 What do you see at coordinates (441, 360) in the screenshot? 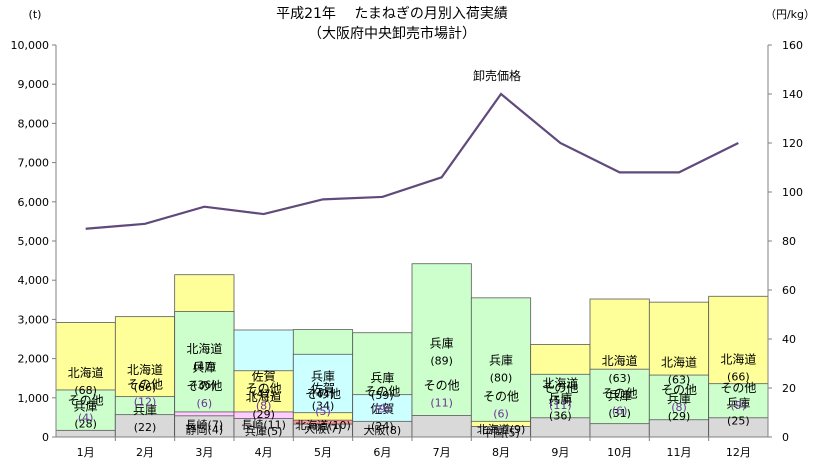
I see `segment-share-label: (89)` at bounding box center [441, 360].